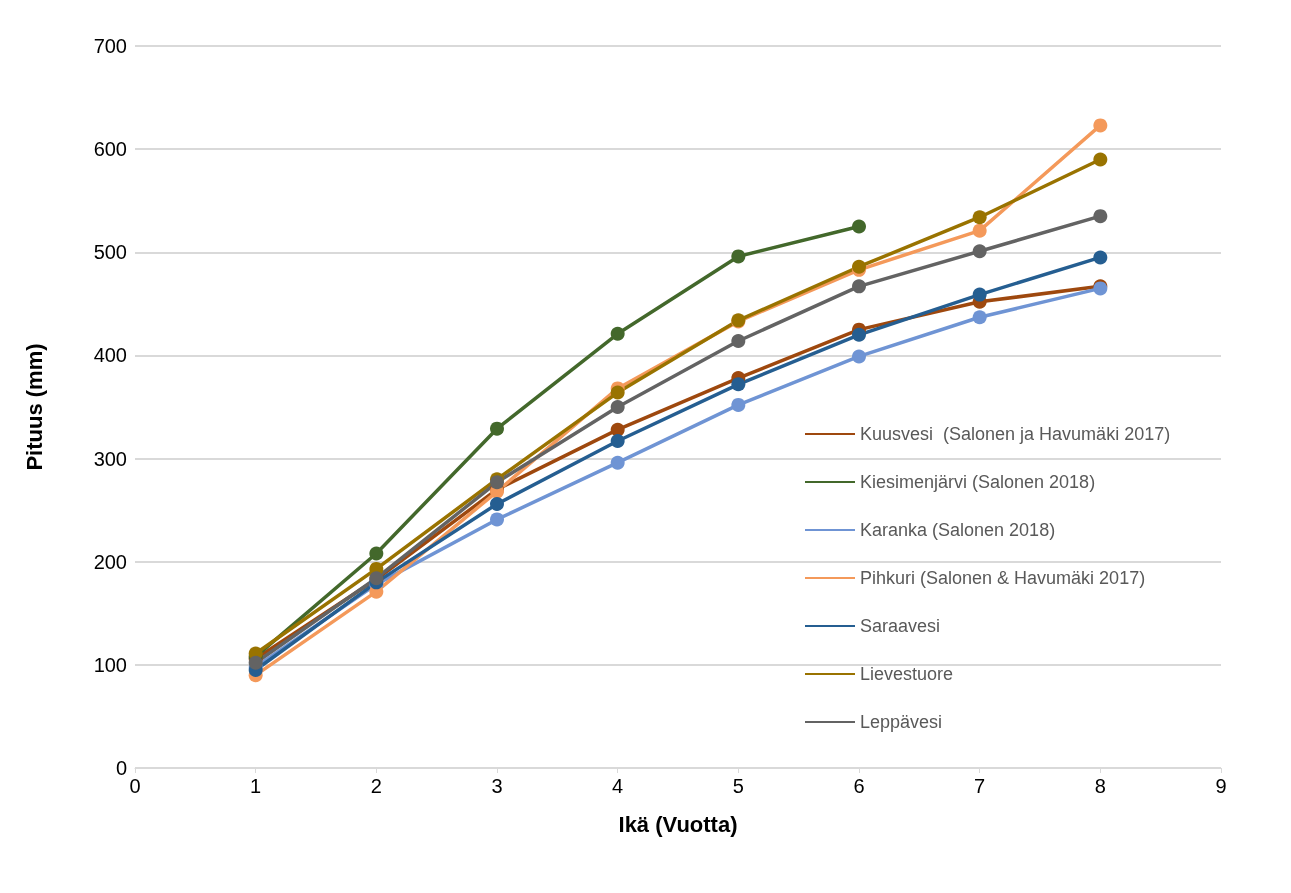  Describe the element at coordinates (376, 786) in the screenshot. I see `x-tick-label: 2` at that location.